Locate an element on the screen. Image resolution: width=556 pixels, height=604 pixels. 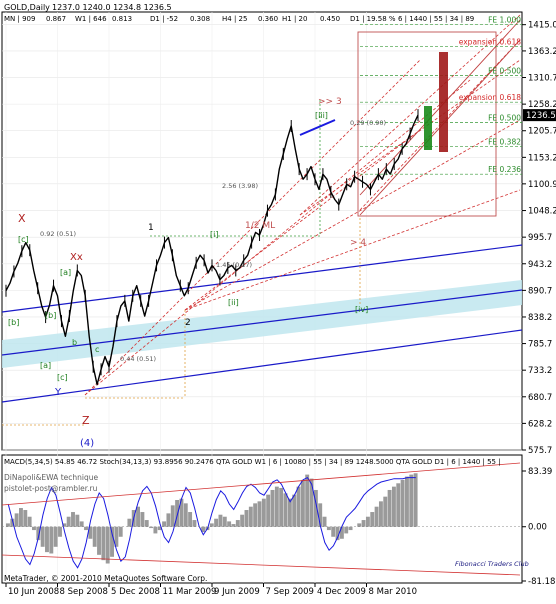
y-tick-label: 1048.2 is located at coordinates (542, 212).